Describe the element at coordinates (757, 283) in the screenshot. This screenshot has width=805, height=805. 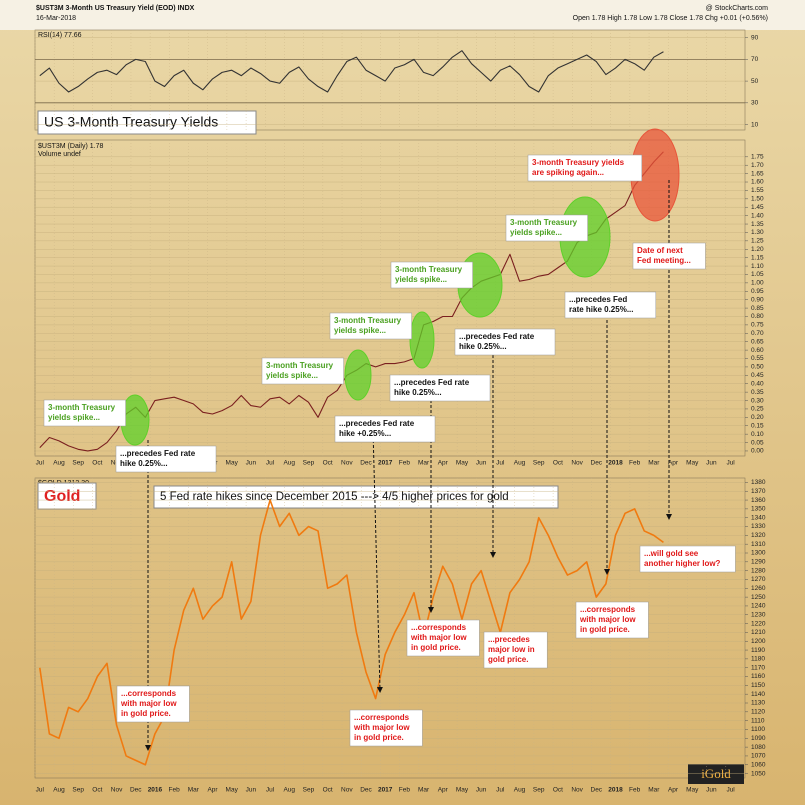
I see `y-tick-label: 1.00` at that location.